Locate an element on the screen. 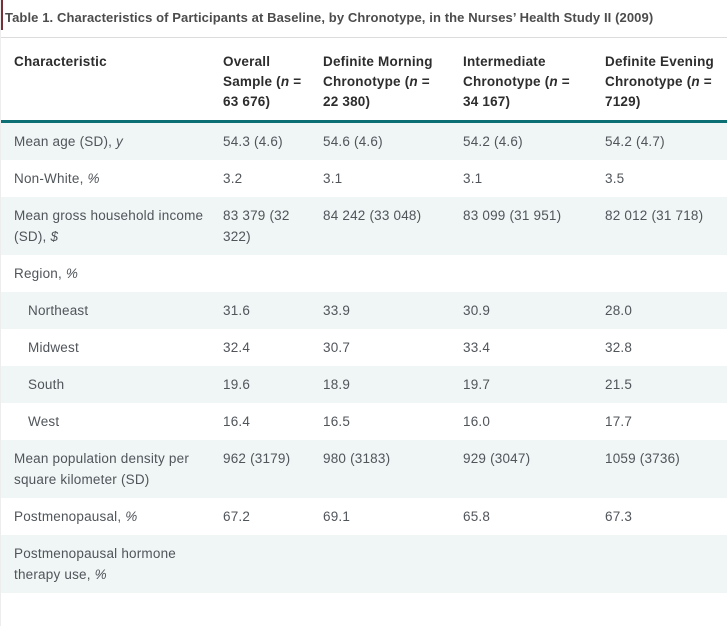  row-label-unit: $ is located at coordinates (54, 236).